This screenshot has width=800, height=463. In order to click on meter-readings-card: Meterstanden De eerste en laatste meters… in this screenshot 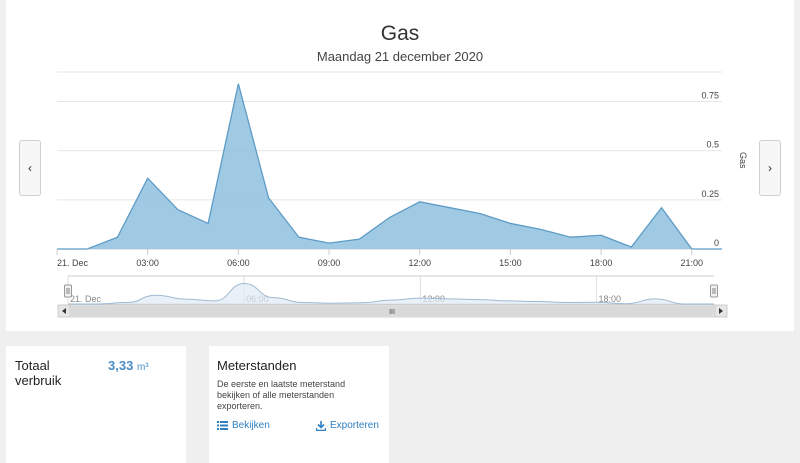, I will do `click(299, 404)`.